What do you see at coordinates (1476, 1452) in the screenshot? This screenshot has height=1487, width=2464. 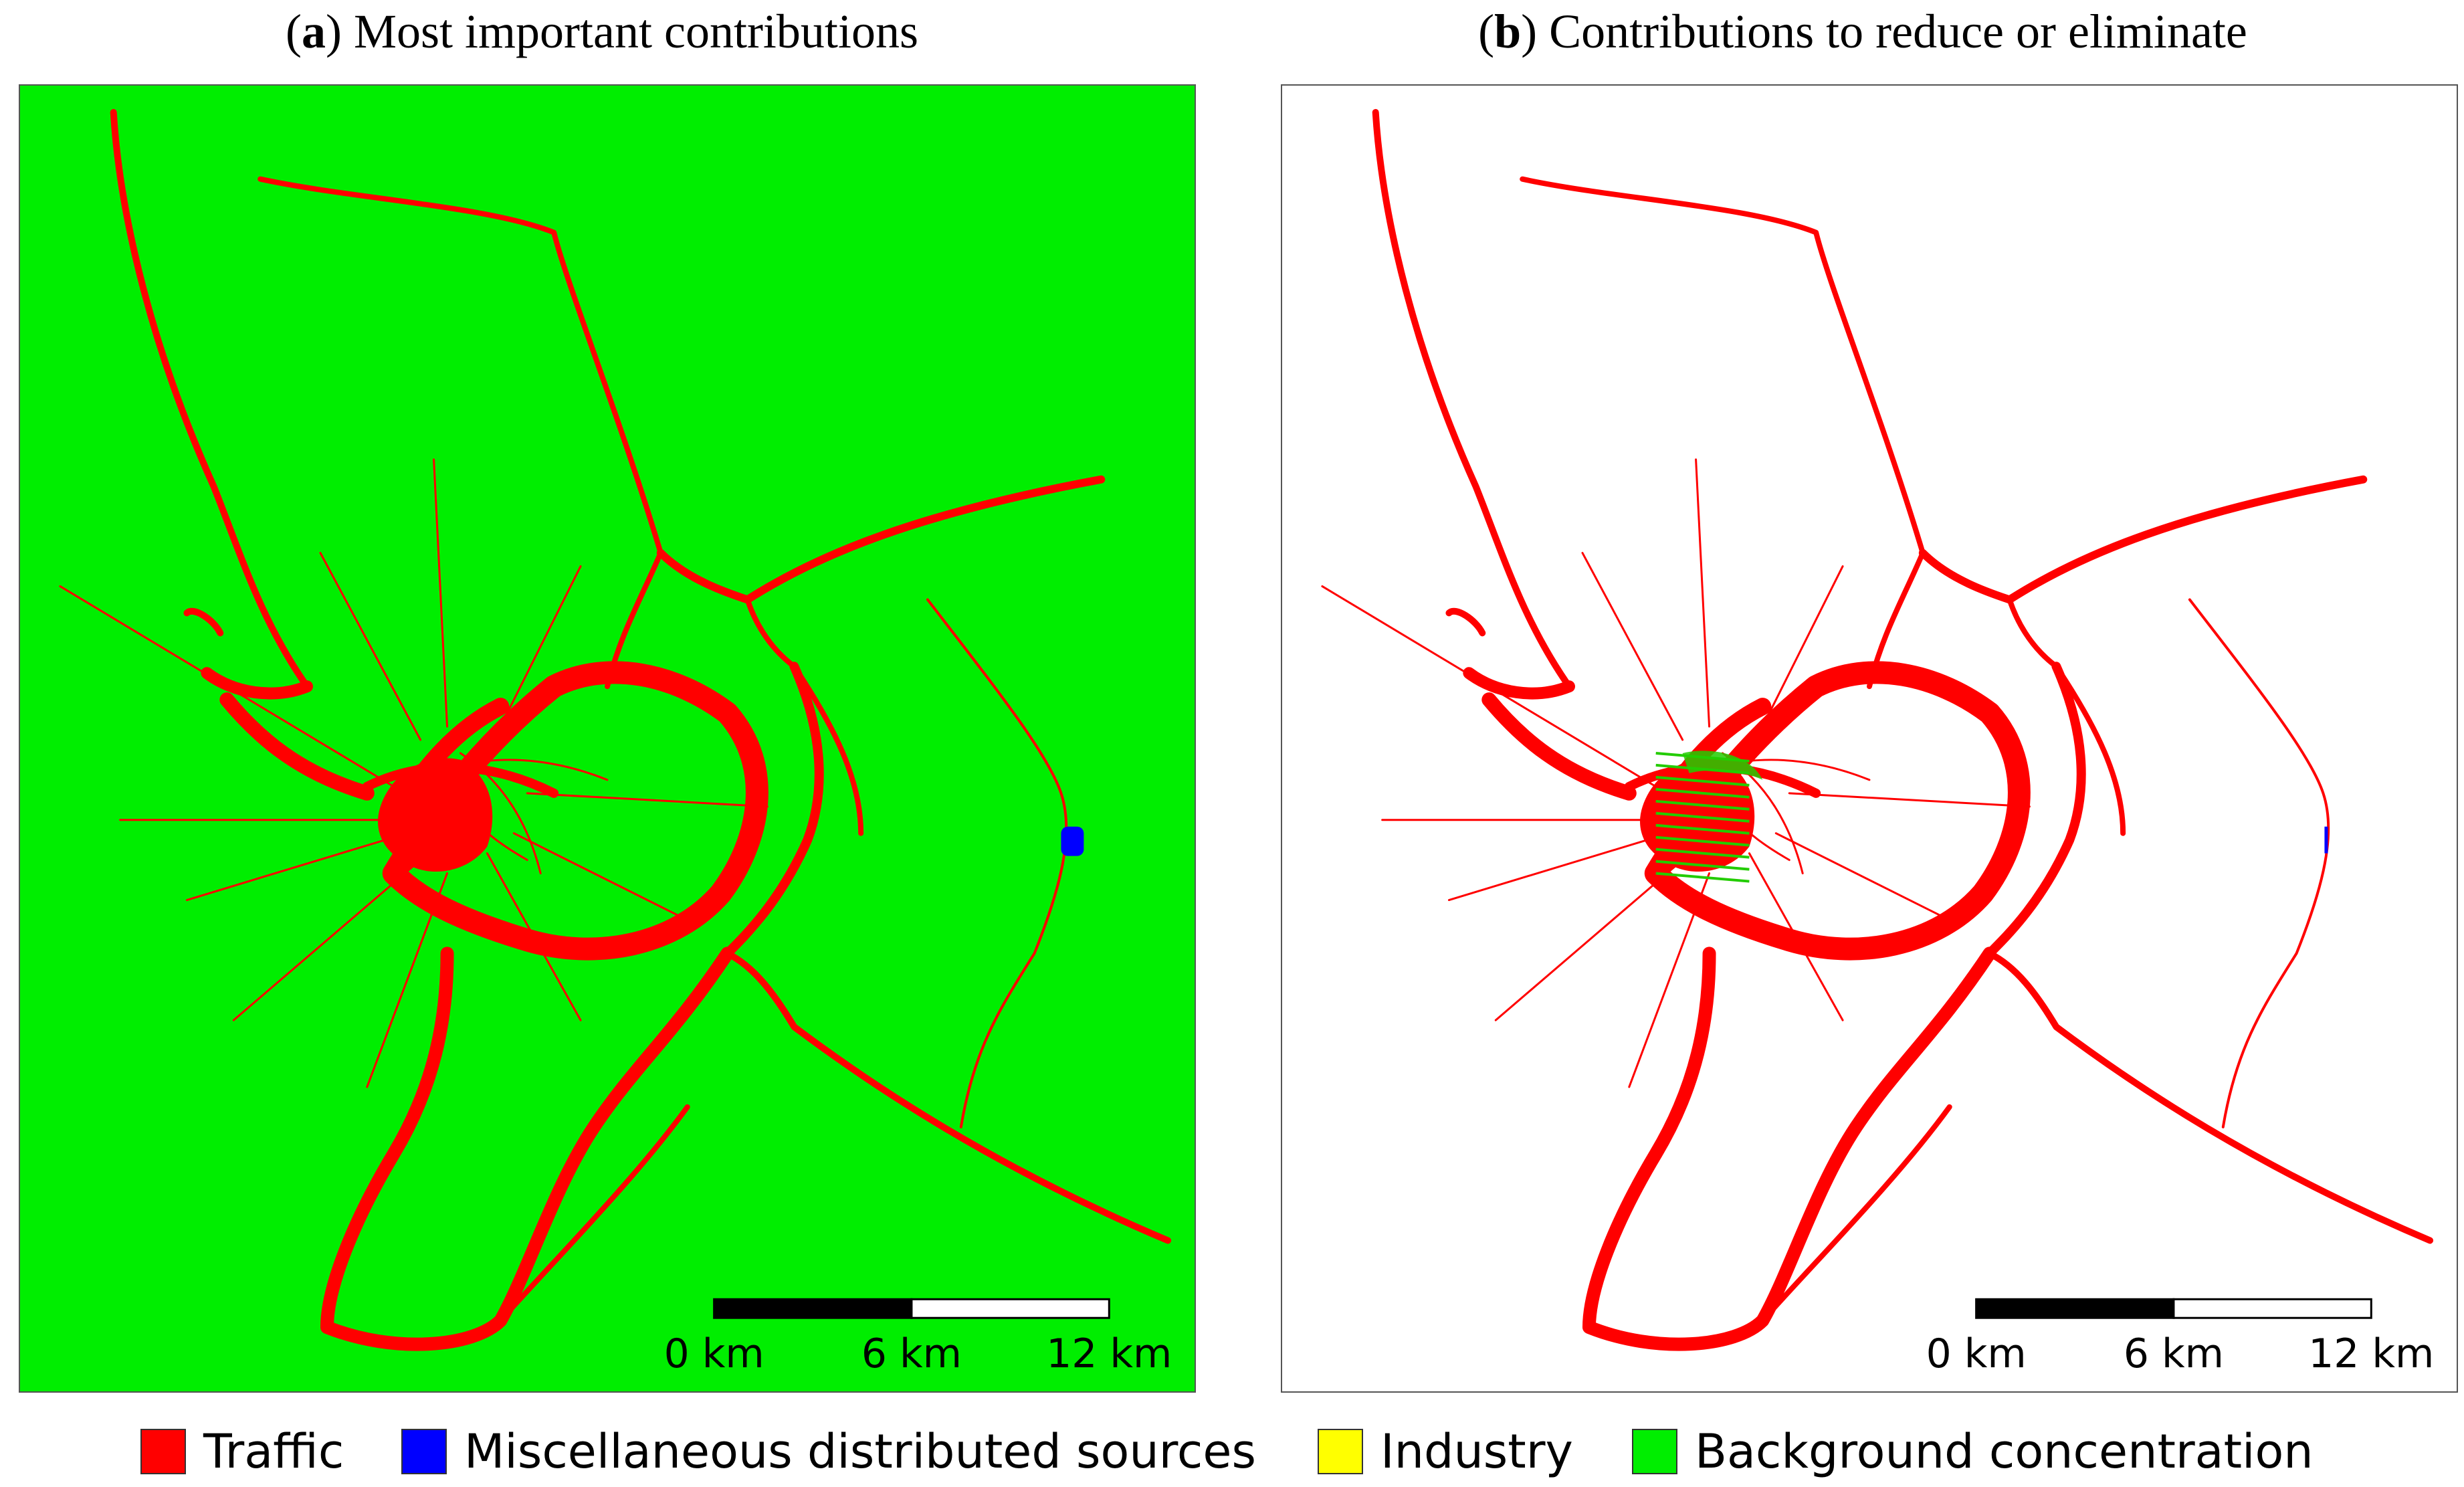 I see `legend-label-industry: Industry` at bounding box center [1476, 1452].